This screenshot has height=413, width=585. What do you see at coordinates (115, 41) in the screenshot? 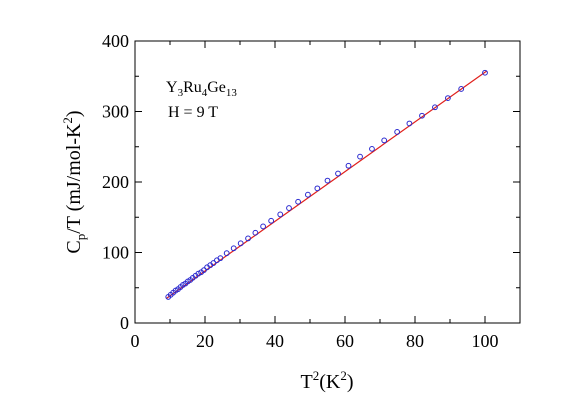
I see `y-tick-label: 400` at bounding box center [115, 41].